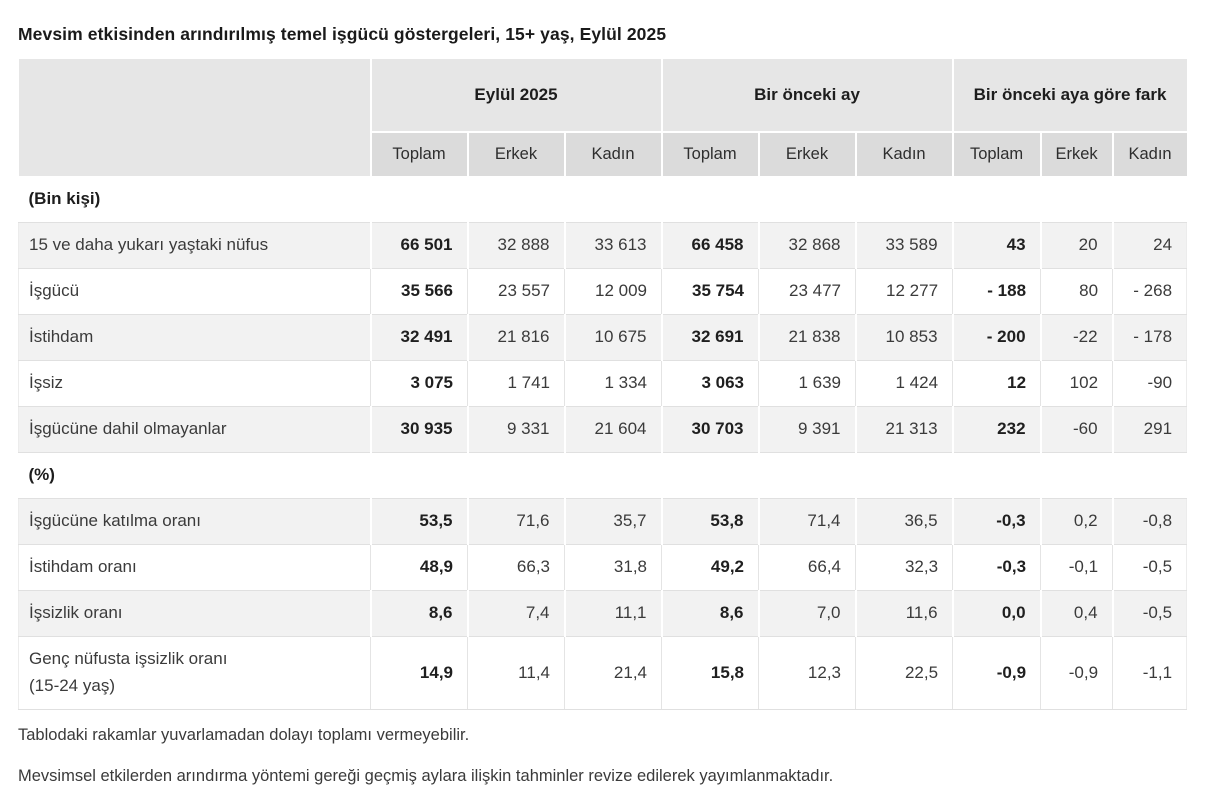 Image resolution: width=1216 pixels, height=792 pixels. What do you see at coordinates (903, 429) in the screenshot?
I see `value-cell: 21 313` at bounding box center [903, 429].